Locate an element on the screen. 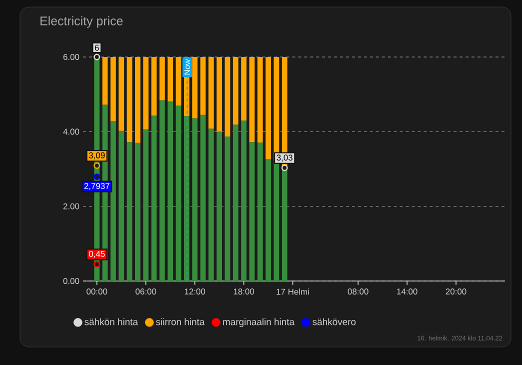 This screenshot has width=522, height=365. legend-label: sähkön hinta is located at coordinates (111, 322).